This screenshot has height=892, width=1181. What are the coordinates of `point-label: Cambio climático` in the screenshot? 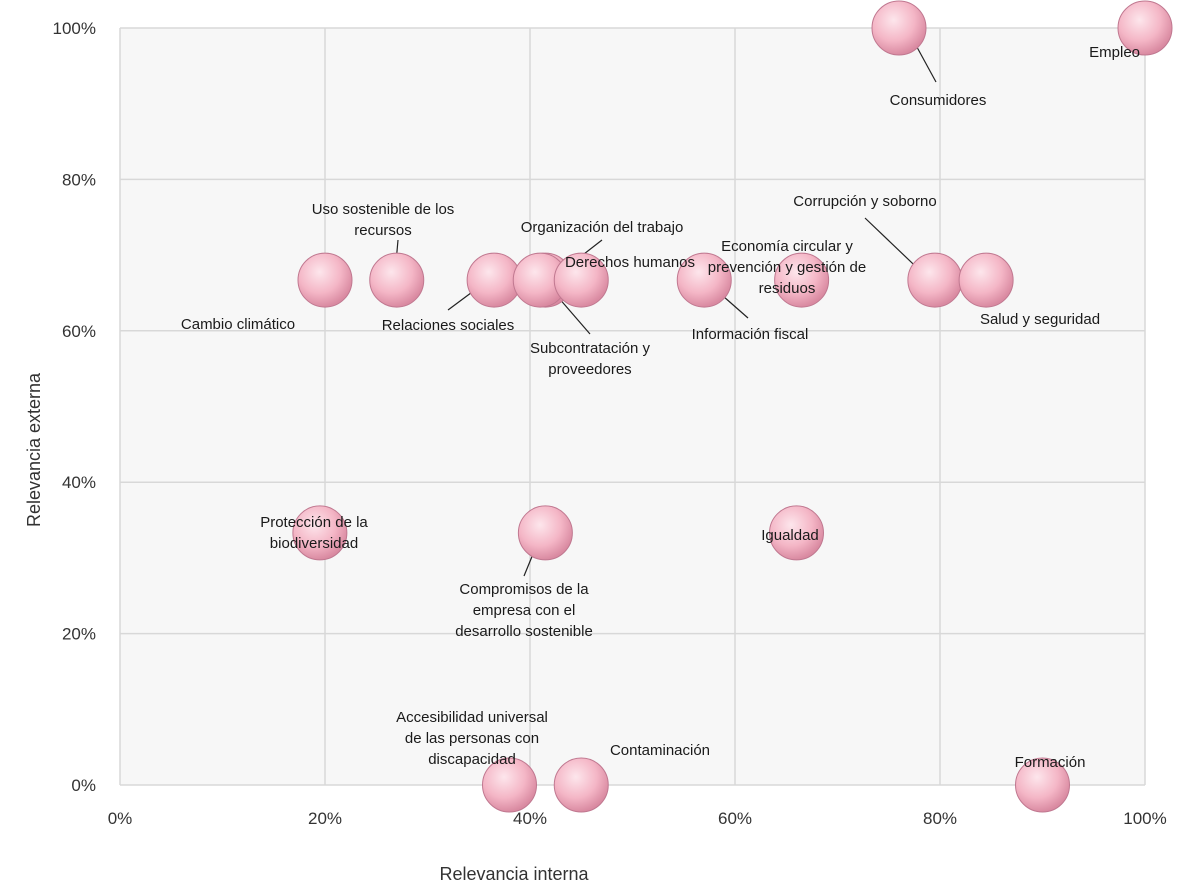 It's located at (238, 324).